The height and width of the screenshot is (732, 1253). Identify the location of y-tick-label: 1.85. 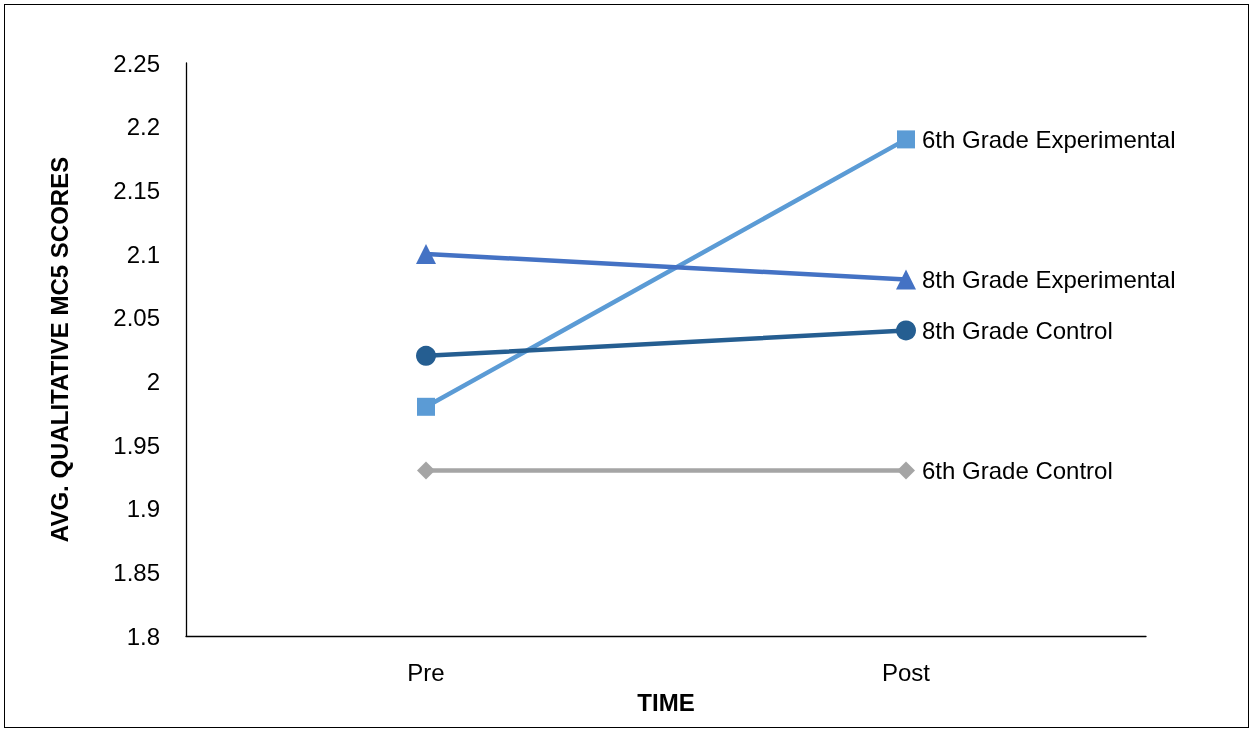
(136, 572).